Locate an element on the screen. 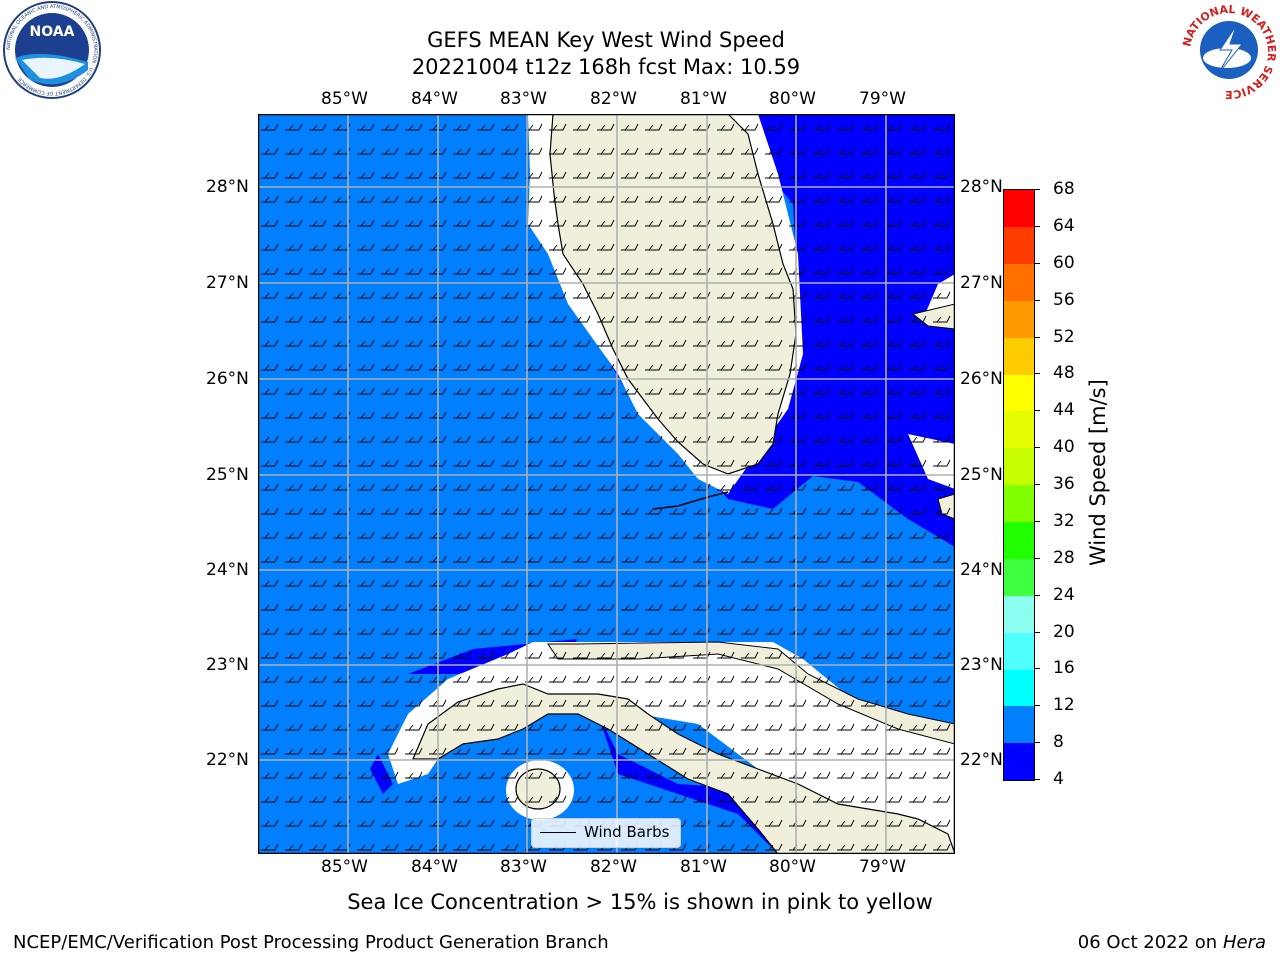  lat-label-right: 26°N is located at coordinates (981, 379).